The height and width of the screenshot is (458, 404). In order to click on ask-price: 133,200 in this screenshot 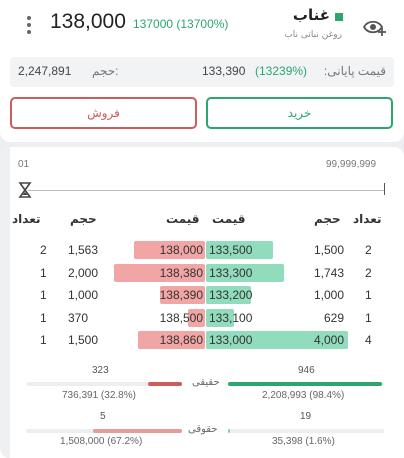, I will do `click(231, 295)`.